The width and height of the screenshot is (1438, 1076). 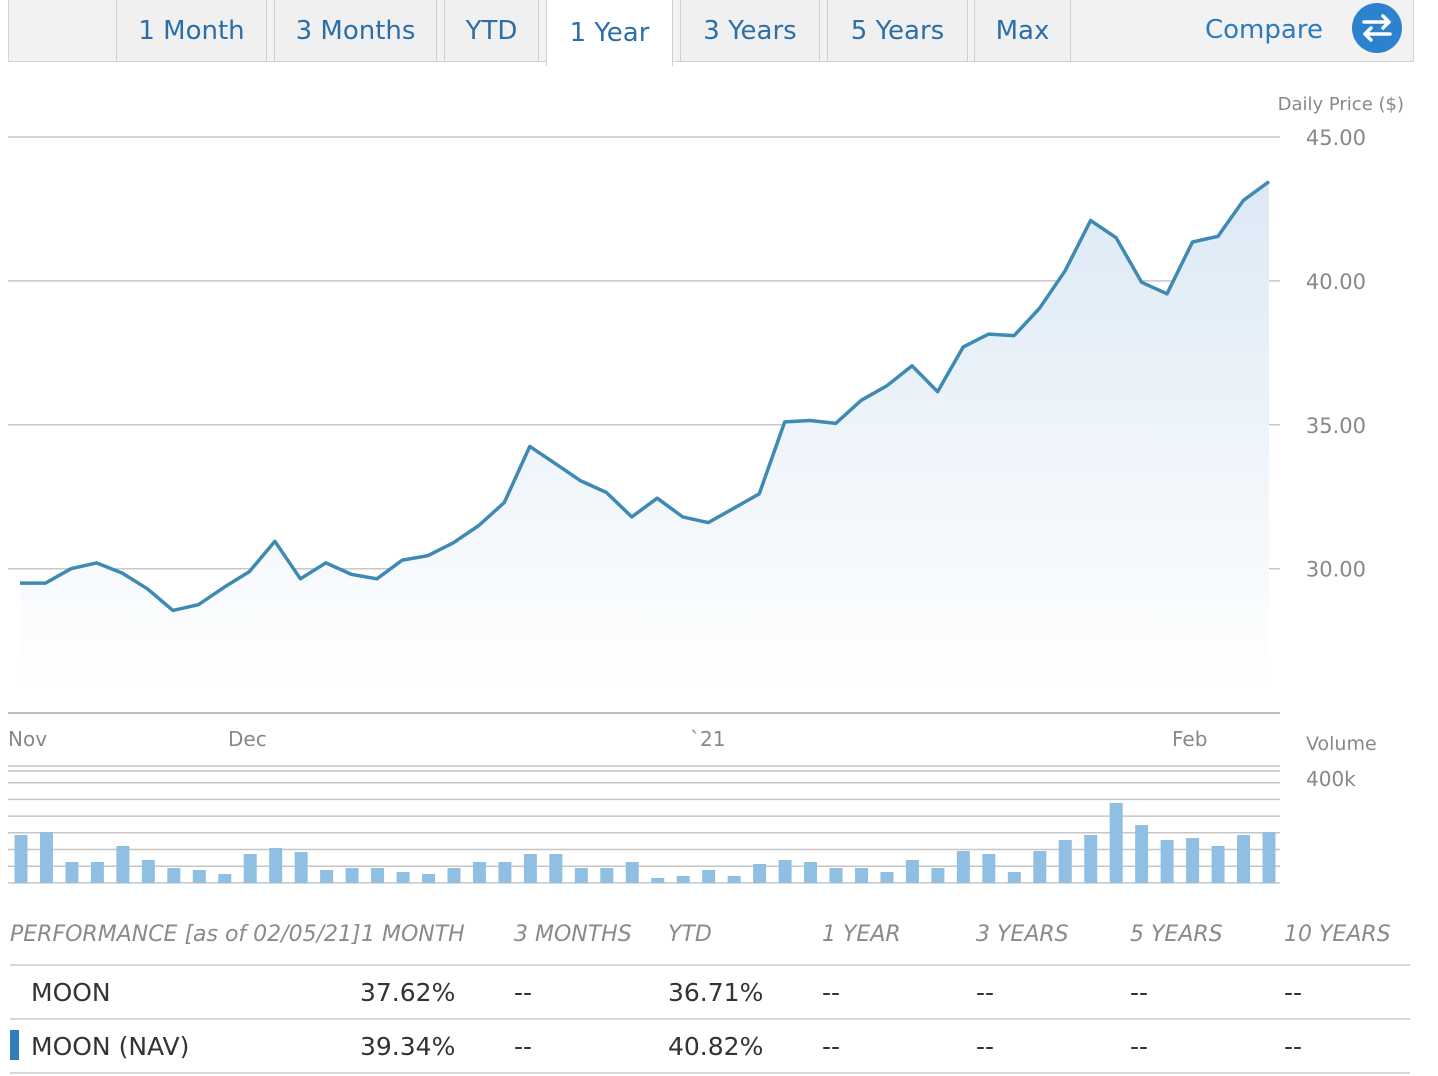 What do you see at coordinates (716, 992) in the screenshot?
I see `perf-value: 36.71%` at bounding box center [716, 992].